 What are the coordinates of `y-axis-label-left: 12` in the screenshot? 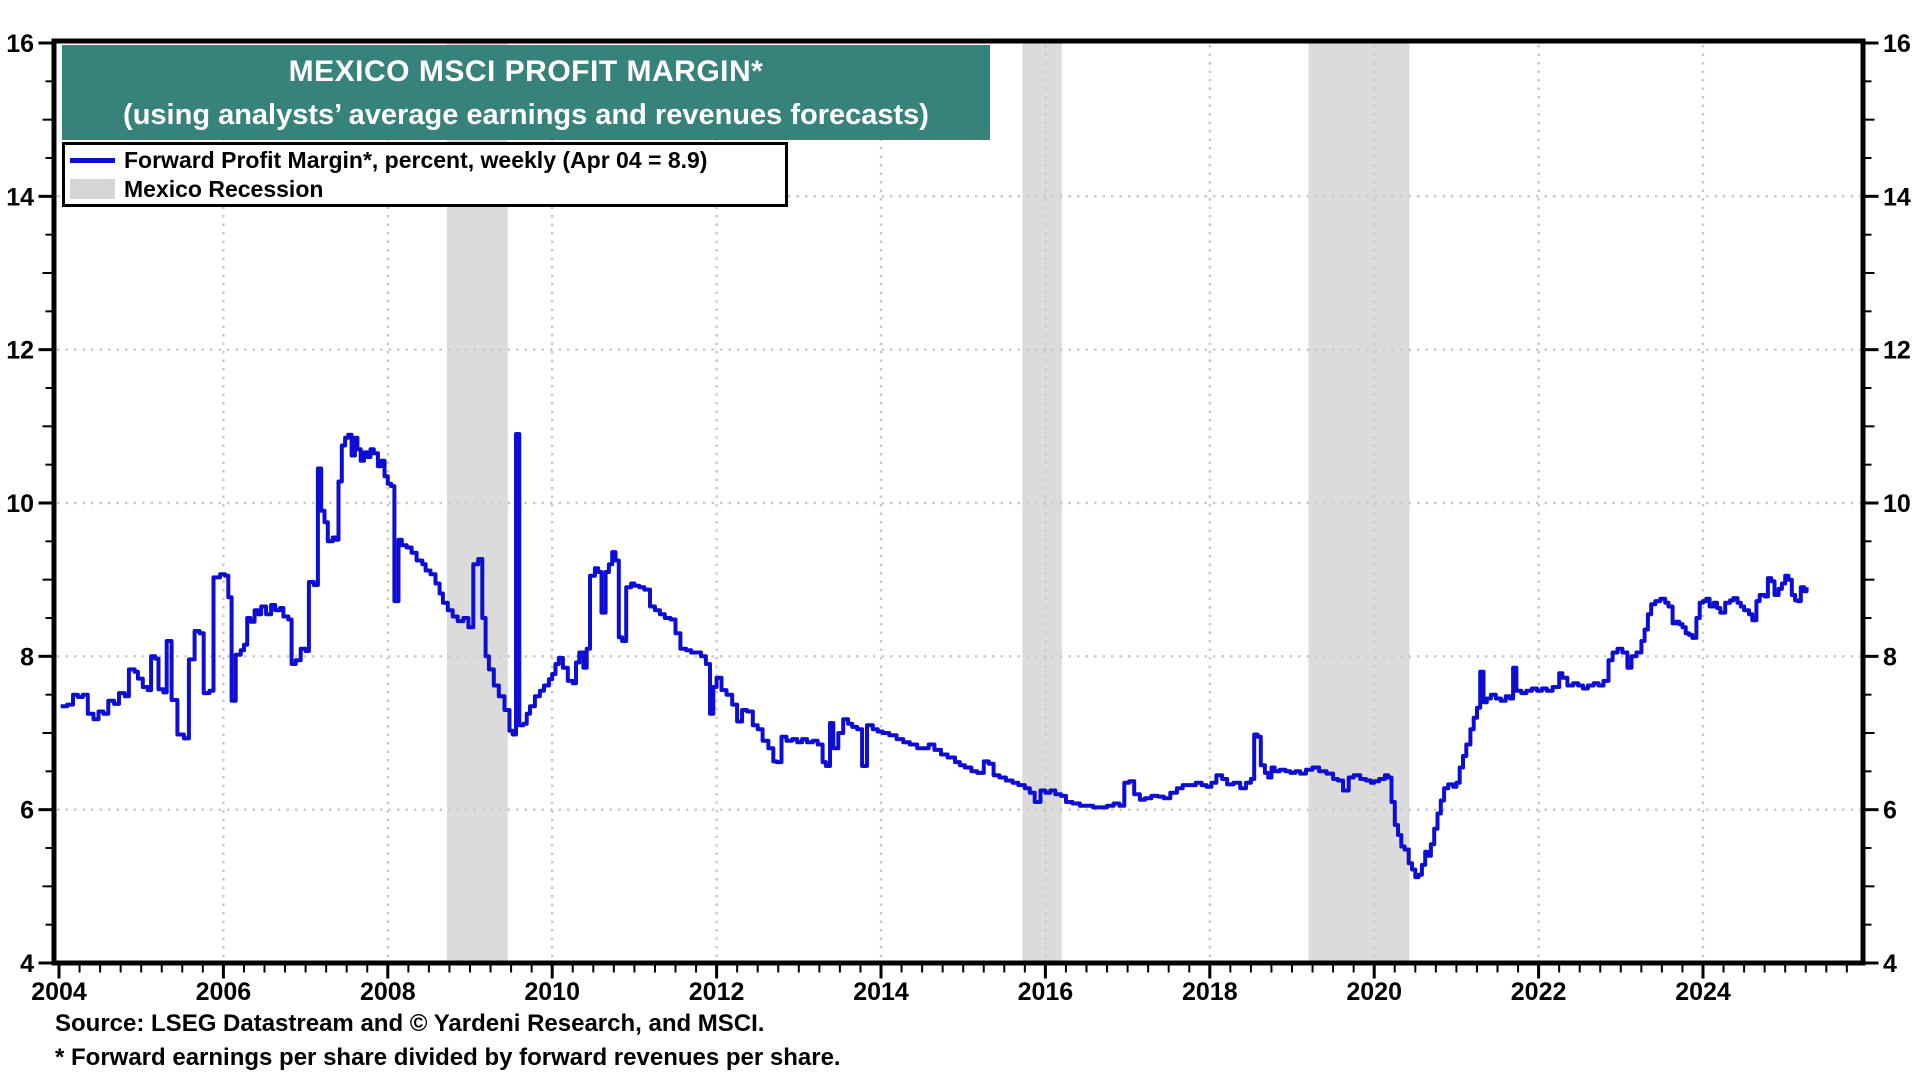 It's located at (20, 351).